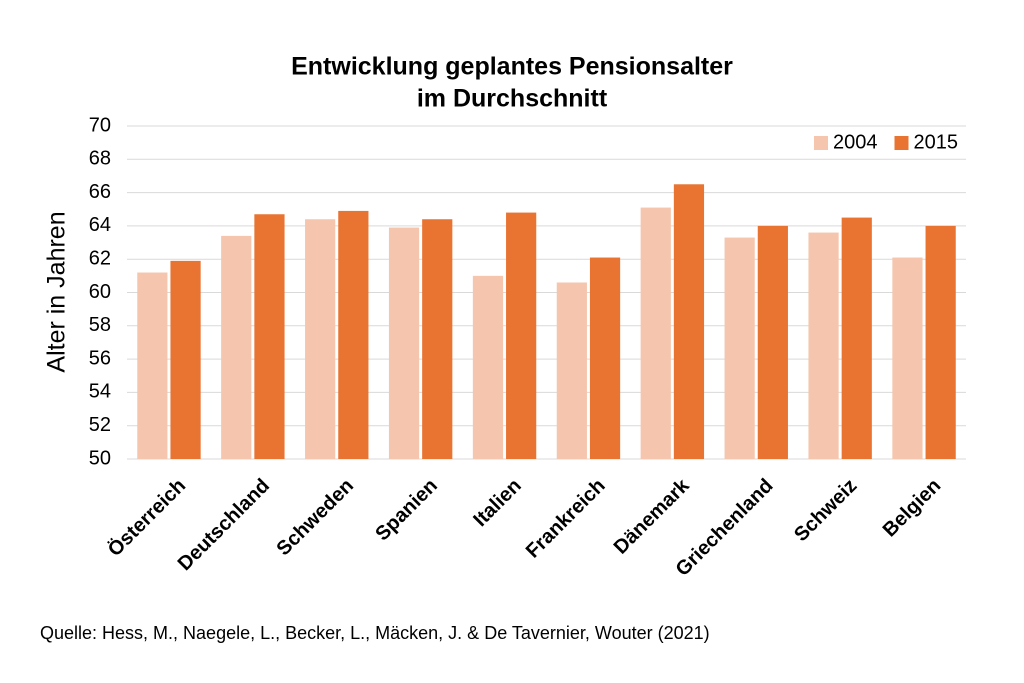 This screenshot has width=1024, height=683. What do you see at coordinates (316, 518) in the screenshot?
I see `x-tick-label: Schweden` at bounding box center [316, 518].